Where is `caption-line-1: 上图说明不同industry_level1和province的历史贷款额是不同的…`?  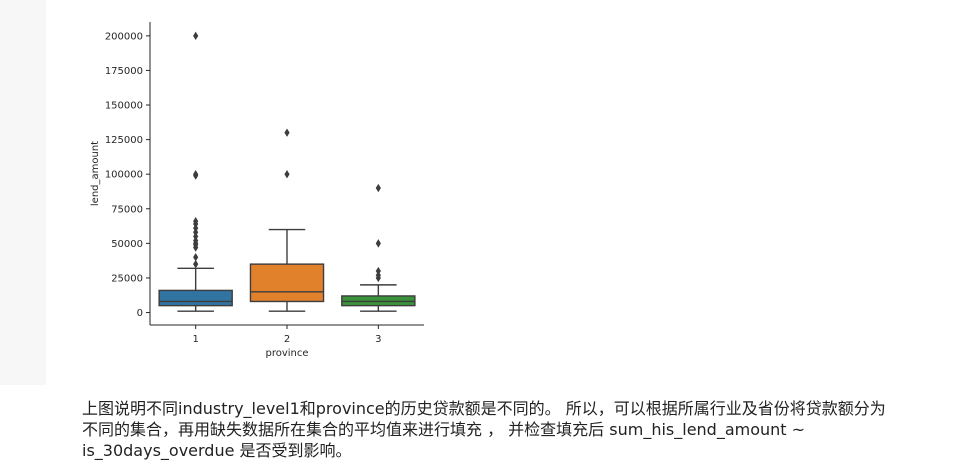
caption-line-1: 上图说明不同industry_level1和province的历史贷款额是不同的… is located at coordinates (484, 408).